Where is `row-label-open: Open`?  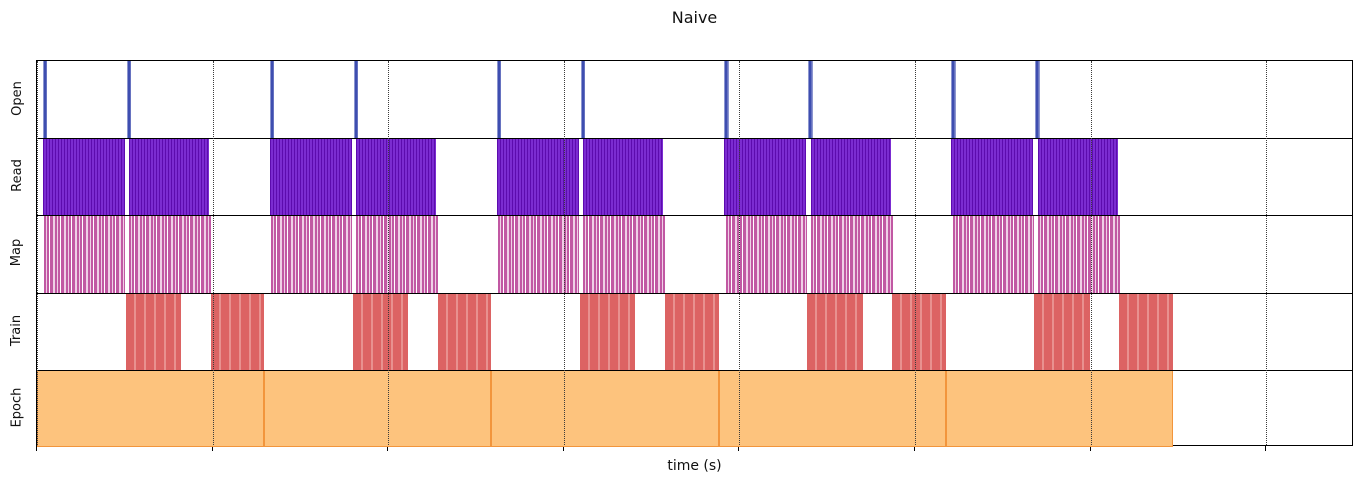 row-label-open: Open is located at coordinates (17, 98).